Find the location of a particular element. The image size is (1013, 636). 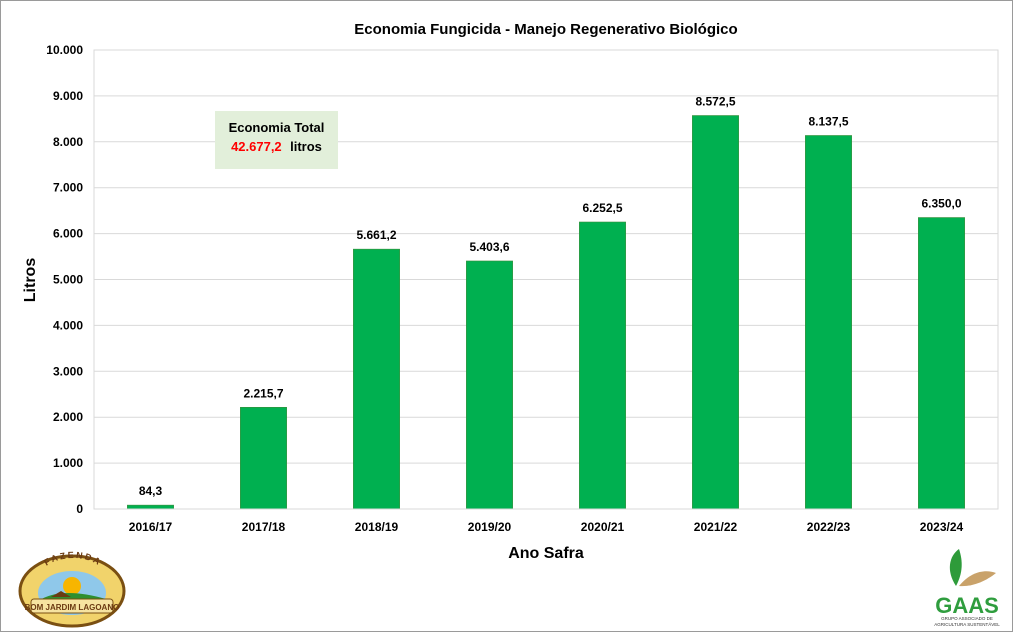

x-tick-label: 2020/21 is located at coordinates (603, 527).